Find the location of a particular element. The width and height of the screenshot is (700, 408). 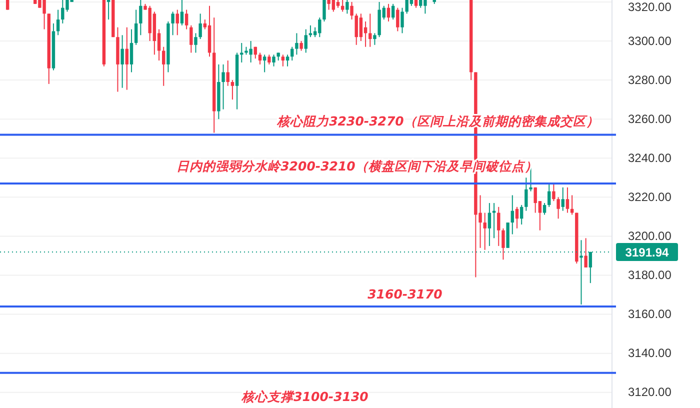

y-tick-label: 3300.00 is located at coordinates (650, 41).